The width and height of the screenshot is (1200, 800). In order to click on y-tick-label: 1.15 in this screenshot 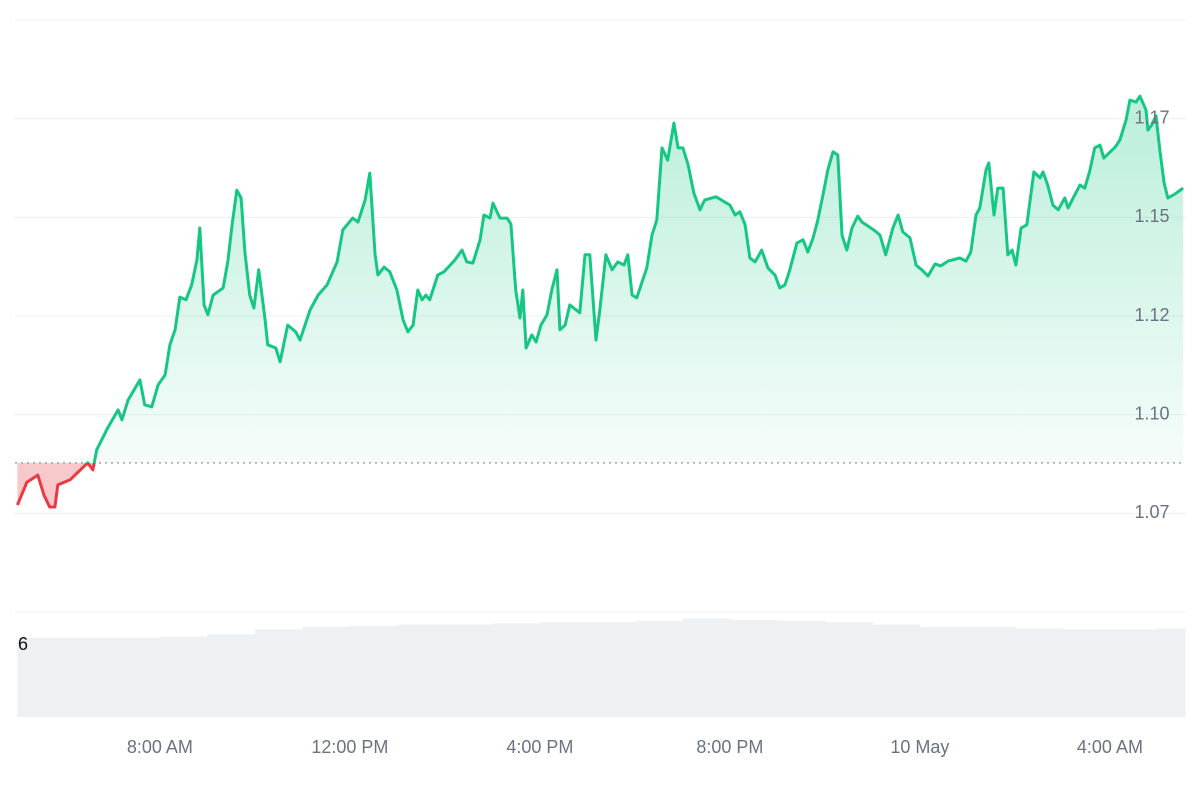, I will do `click(1151, 216)`.